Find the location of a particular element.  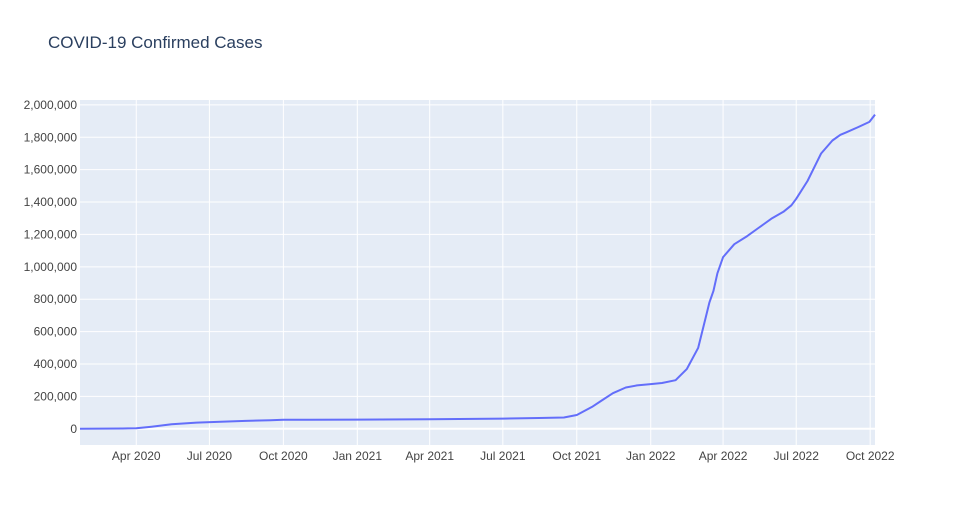

y-tick-label: 1,600,000 is located at coordinates (51, 170).